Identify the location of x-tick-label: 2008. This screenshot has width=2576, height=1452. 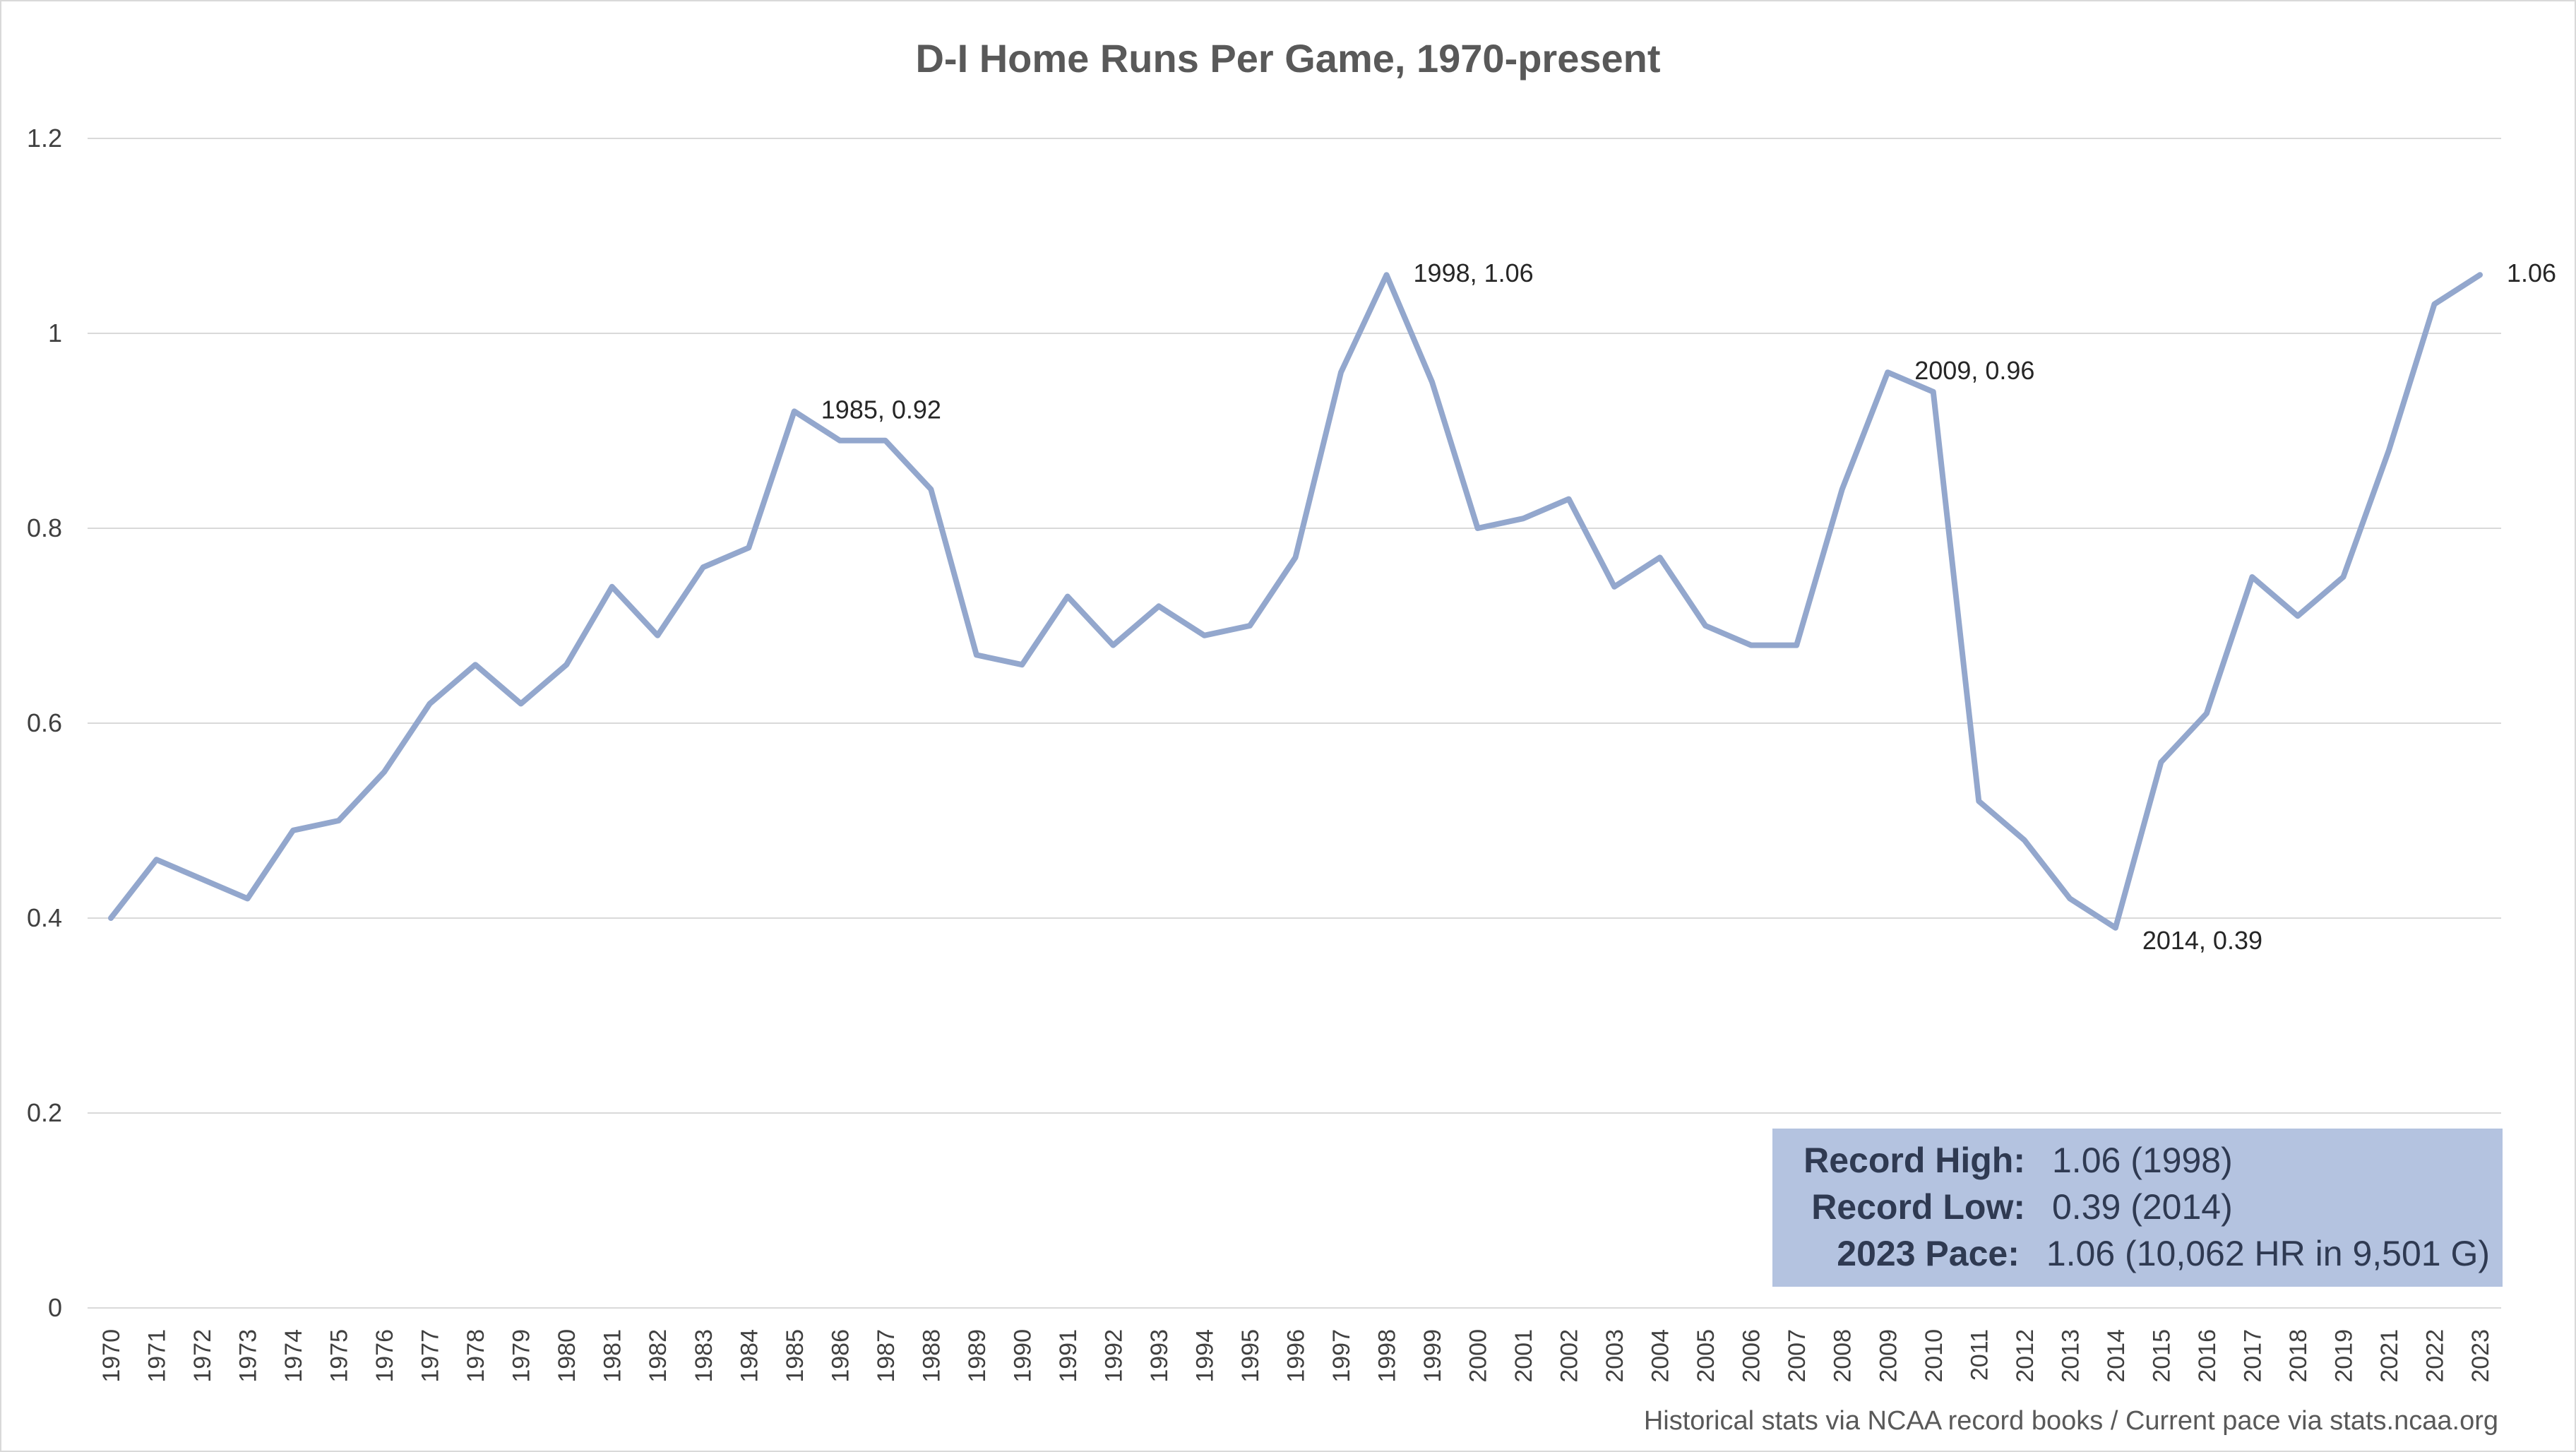
(1843, 1356).